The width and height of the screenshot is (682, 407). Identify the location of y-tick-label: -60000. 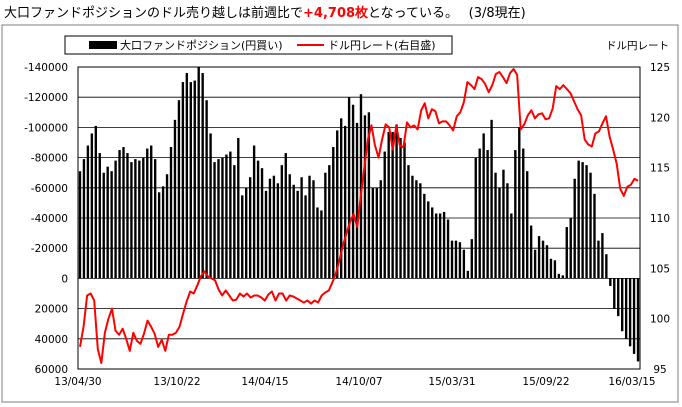
(49, 189).